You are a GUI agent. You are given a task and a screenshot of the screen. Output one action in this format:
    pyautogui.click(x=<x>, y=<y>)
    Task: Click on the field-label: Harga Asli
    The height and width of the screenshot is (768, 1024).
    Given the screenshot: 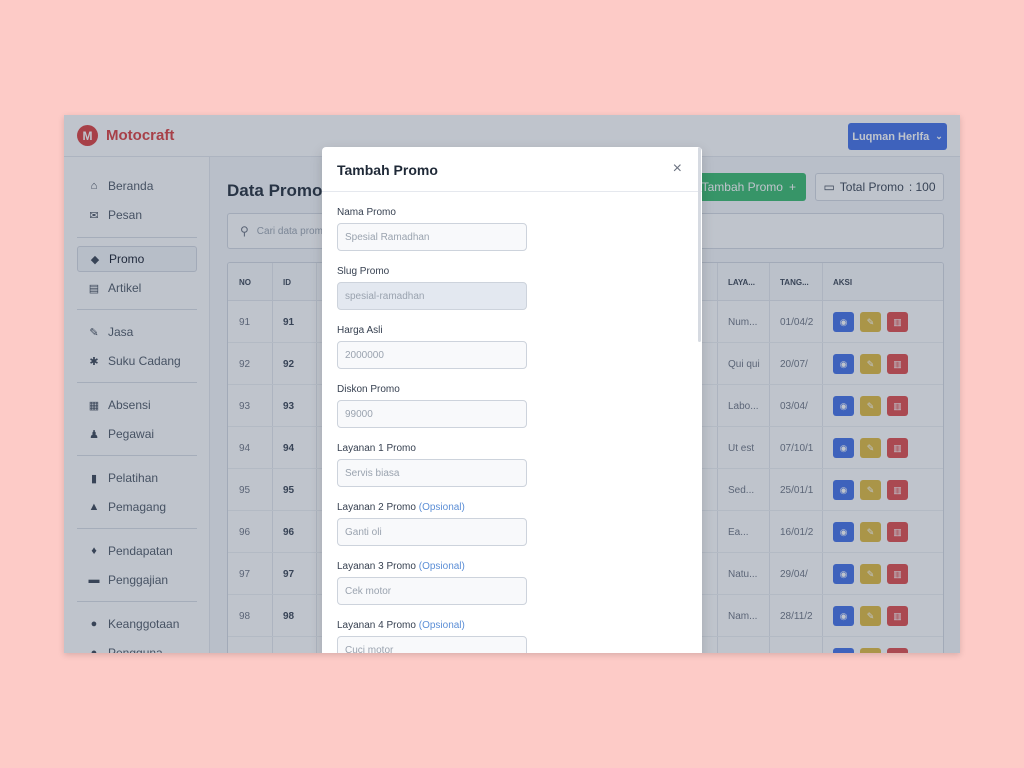 What is the action you would take?
    pyautogui.click(x=360, y=330)
    